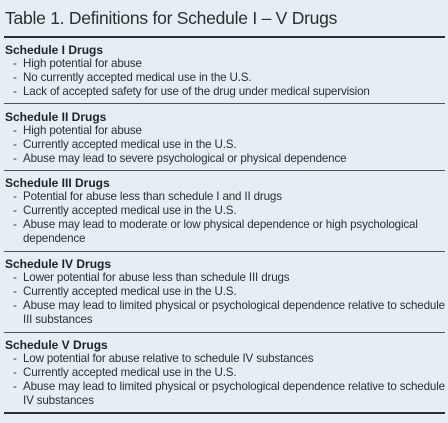  Describe the element at coordinates (56, 345) in the screenshot. I see `schedule-heading: Schedule V Drugs` at that location.